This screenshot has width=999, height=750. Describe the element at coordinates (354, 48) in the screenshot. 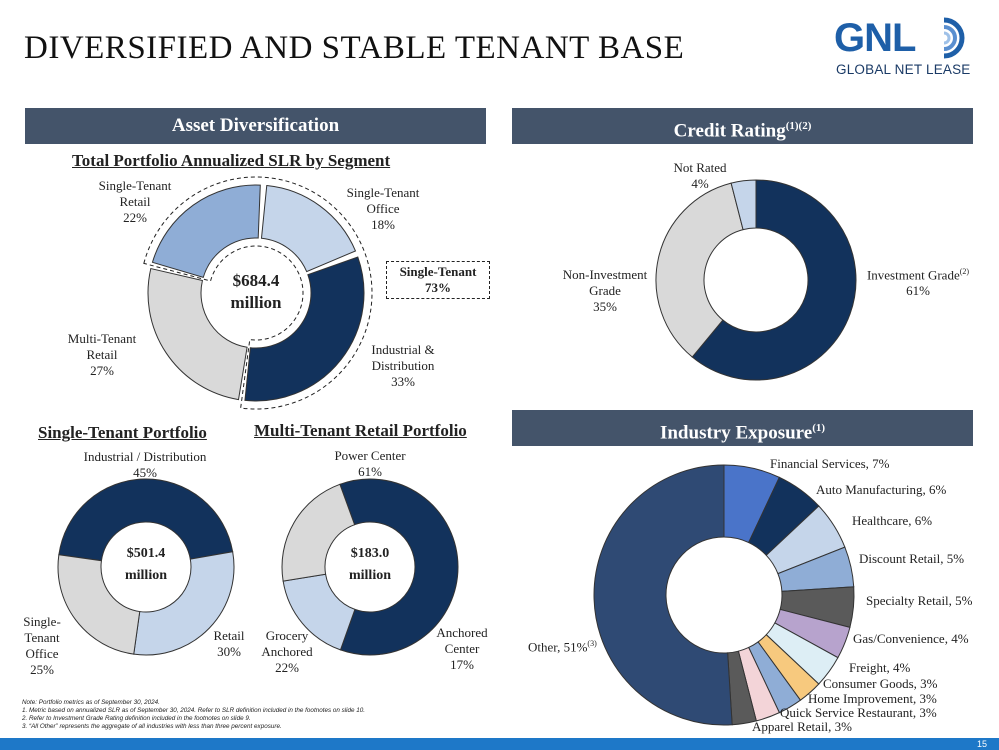

I see `page-title: DIVERSIFIED AND STABLE TENANT BASE` at that location.